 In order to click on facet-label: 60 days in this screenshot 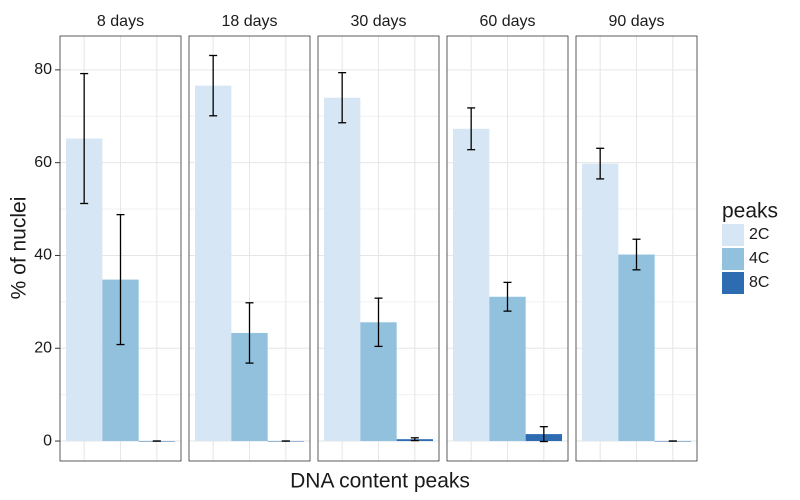, I will do `click(507, 21)`.